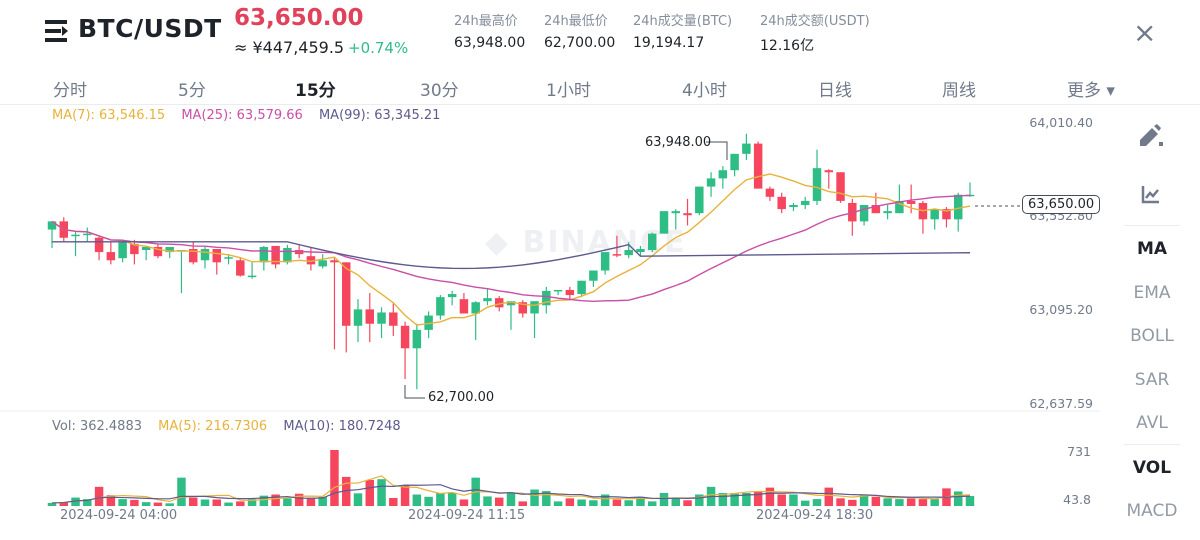  Describe the element at coordinates (815, 32) in the screenshot. I see `stat-24h-turnover-usdt: 24h成交额(USDT) 12.16亿` at that location.